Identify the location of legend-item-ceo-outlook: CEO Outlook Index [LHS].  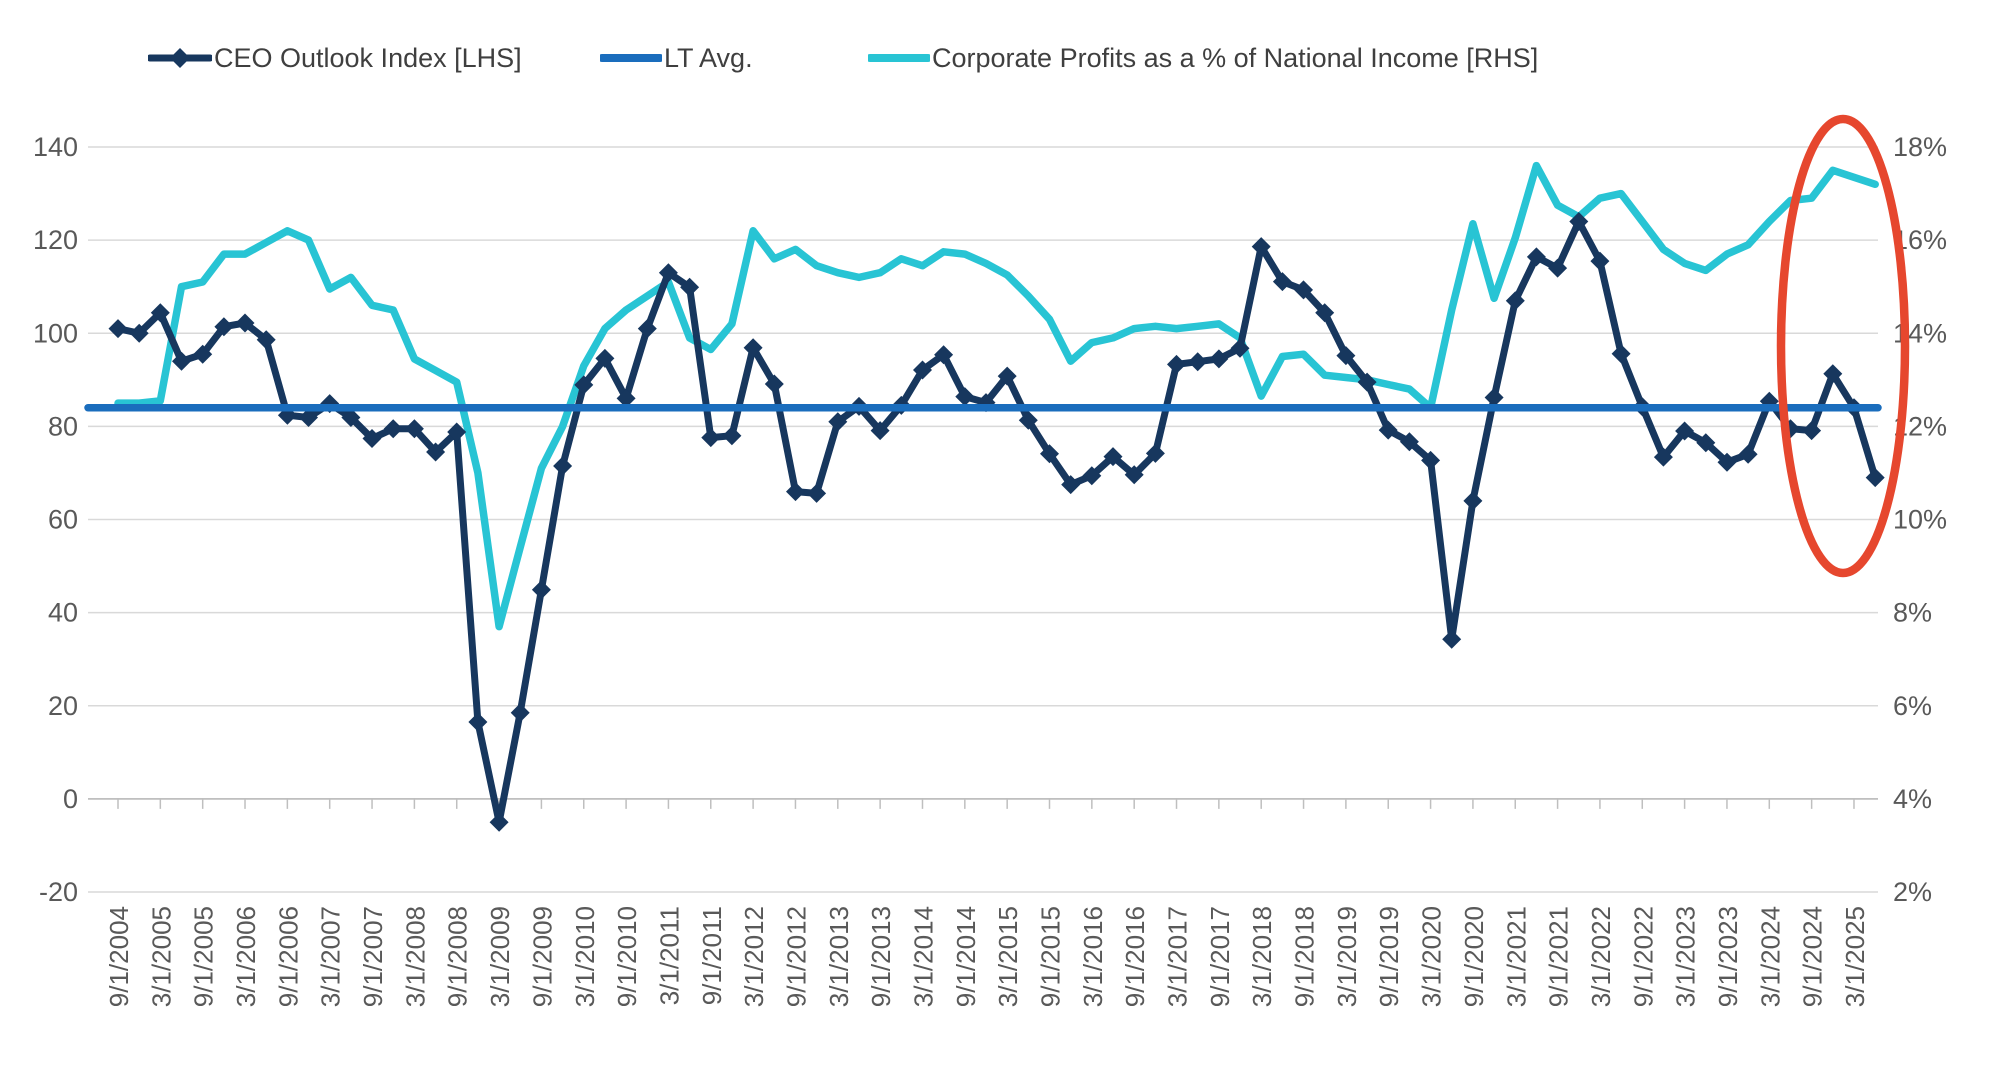
(335, 58).